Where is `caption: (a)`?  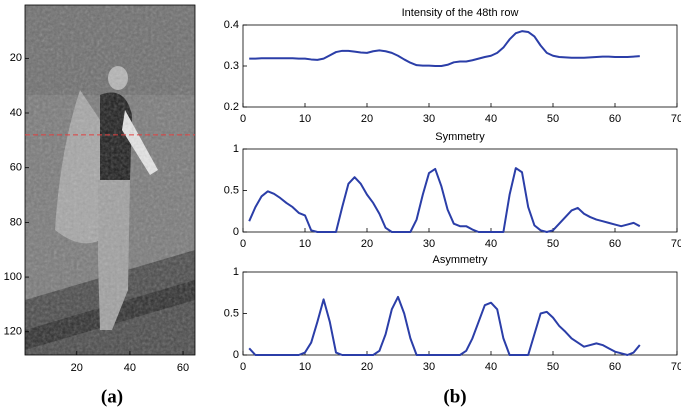 caption: (a) is located at coordinates (112, 396).